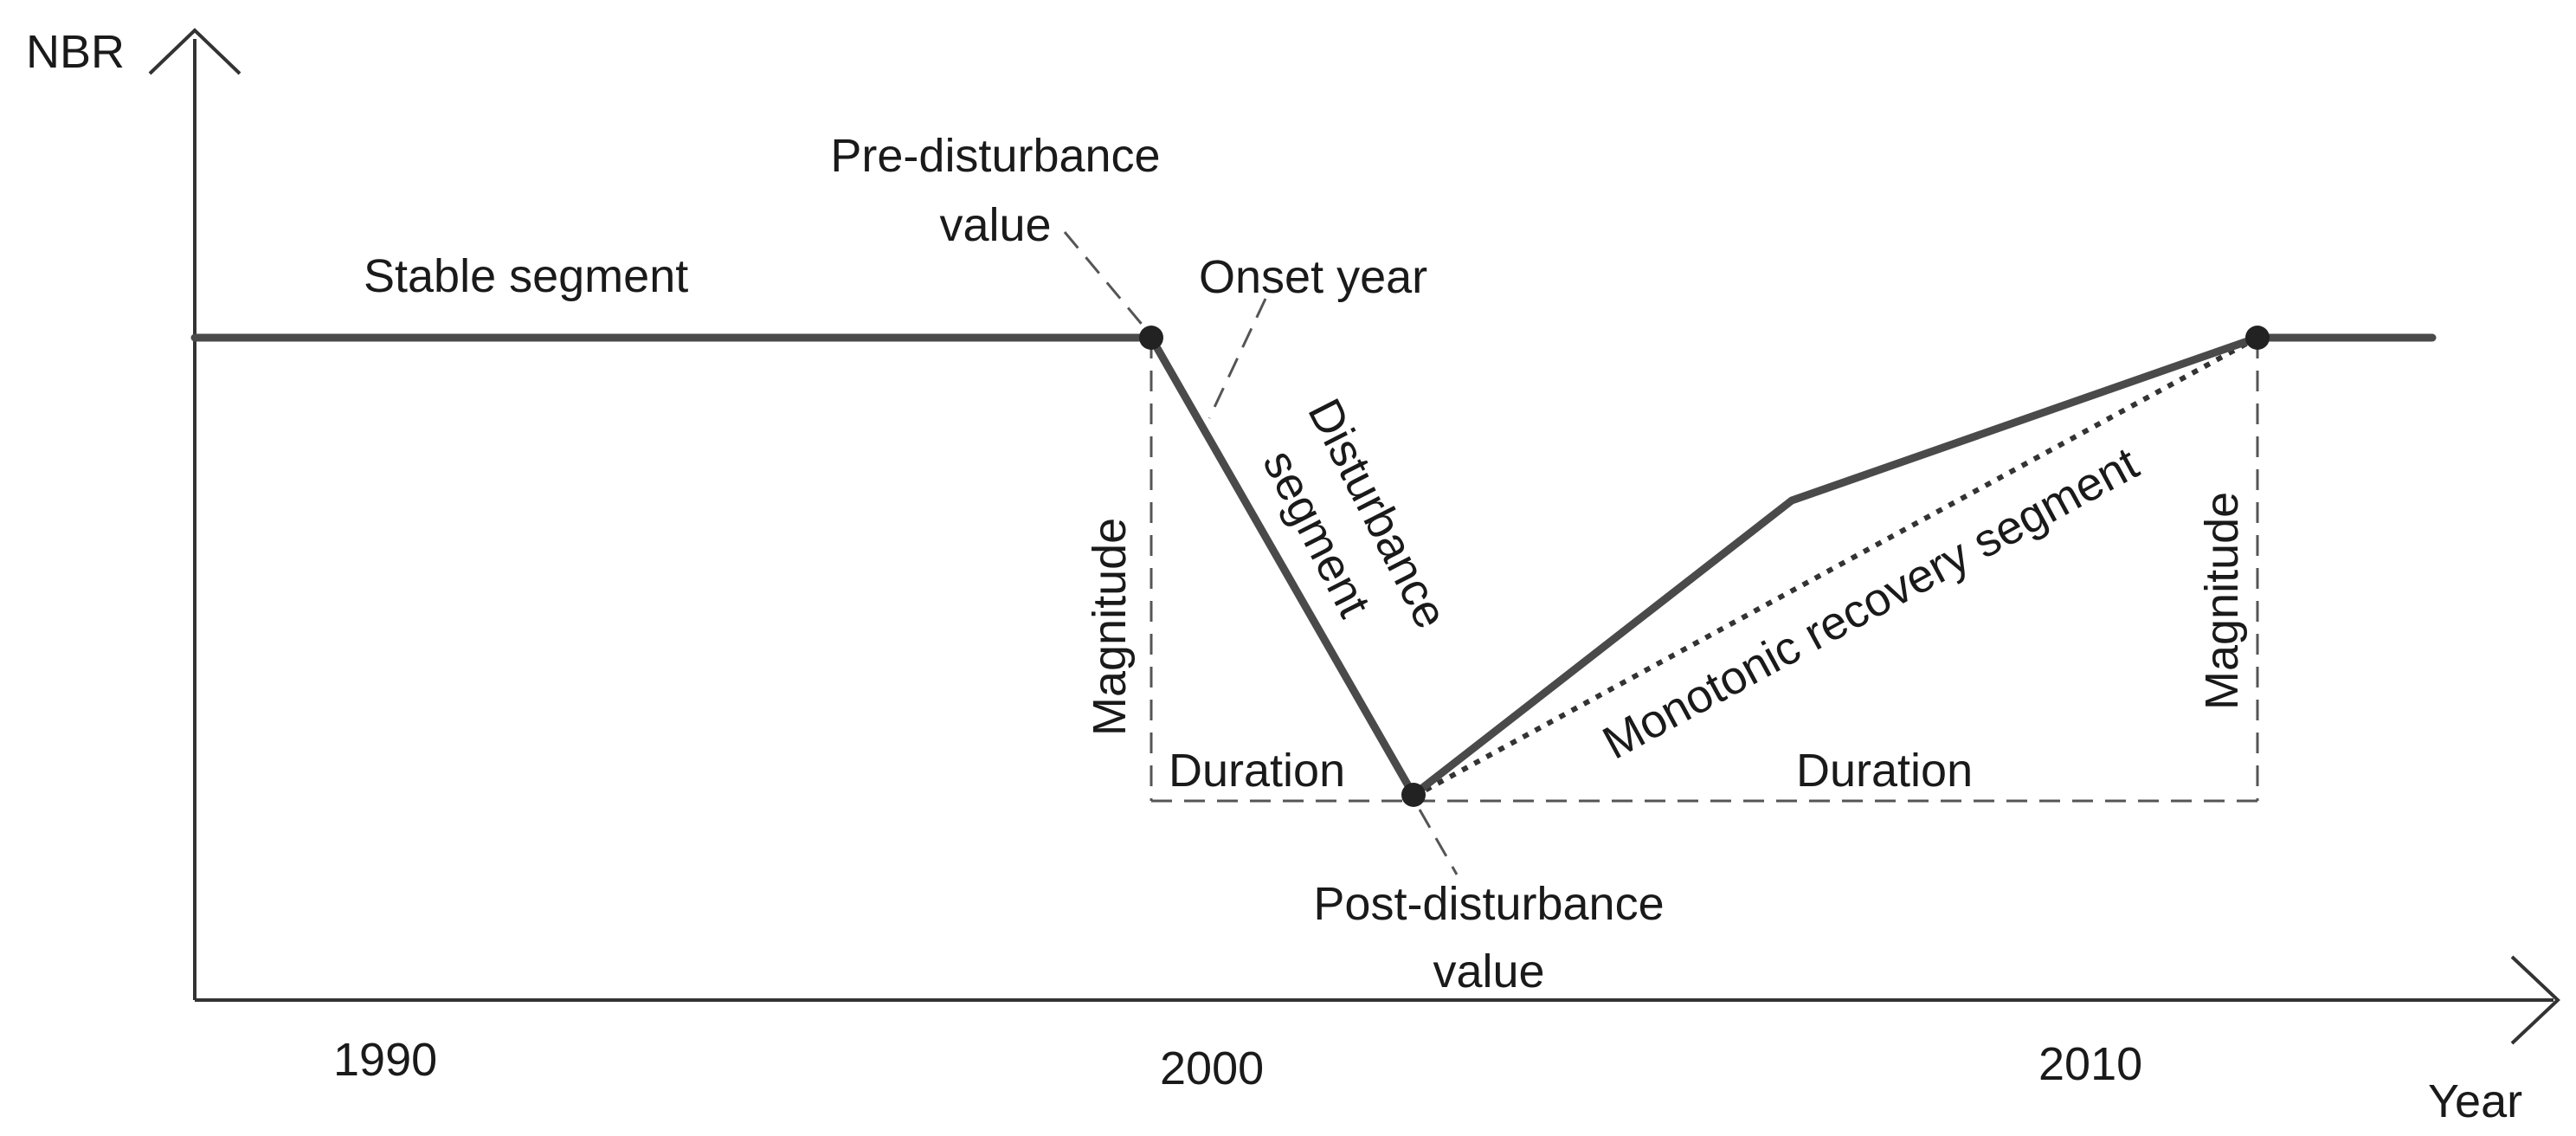 Image resolution: width=2576 pixels, height=1136 pixels. What do you see at coordinates (1313, 277) in the screenshot?
I see `onset-year-label: Onset year` at bounding box center [1313, 277].